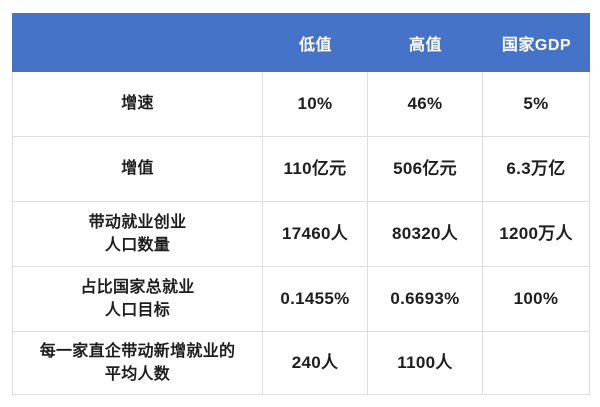 This screenshot has height=407, width=600. Describe the element at coordinates (315, 45) in the screenshot. I see `header-cell-low-value: 低值` at that location.